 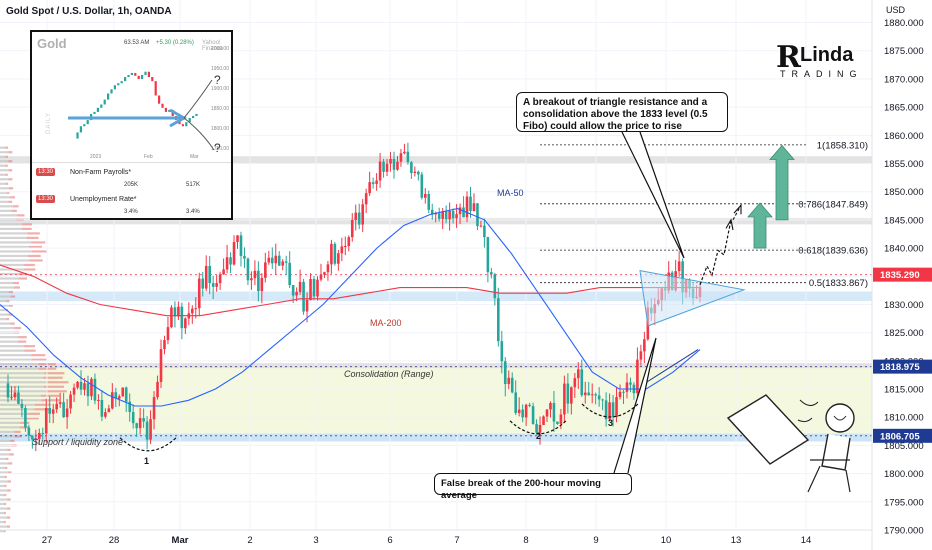 I want to click on time-axis-labels: 27 28 Mar 2 3 6 7 8 9 10 13 14, so click(x=427, y=540).